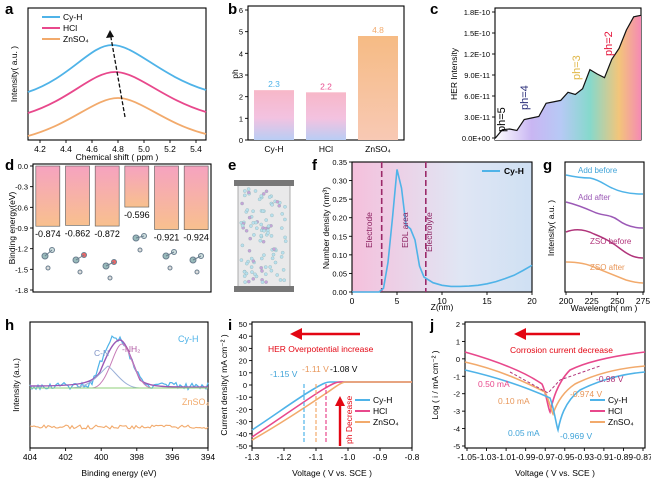 This screenshot has height=486, width=651. What do you see at coordinates (326, 86) in the screenshot?
I see `b-value-1: 2.2` at bounding box center [326, 86].